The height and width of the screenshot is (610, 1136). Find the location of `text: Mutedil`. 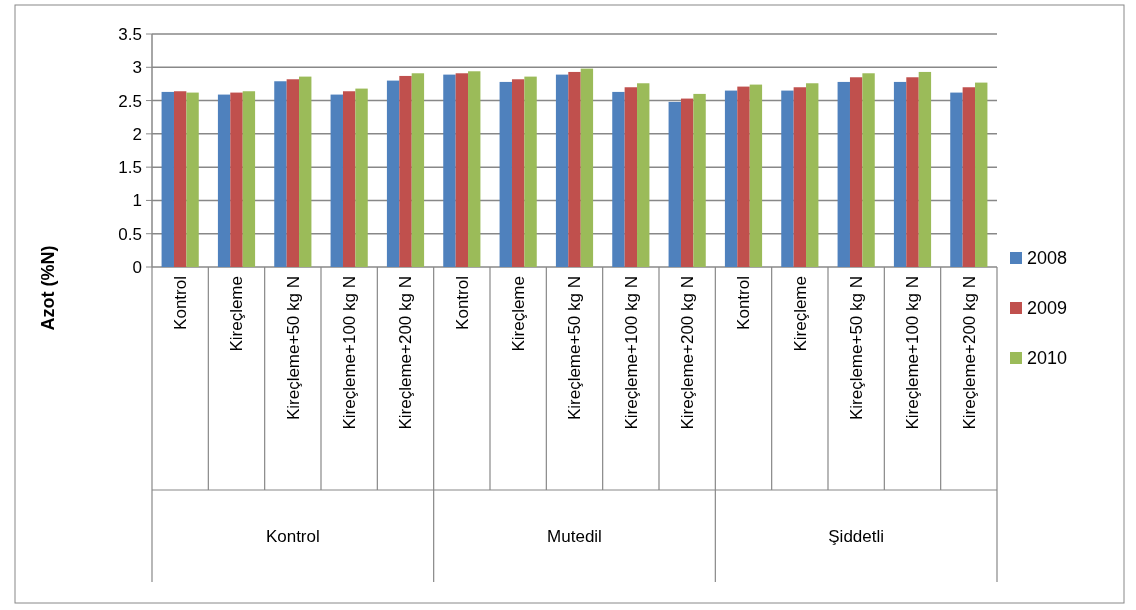

text: Mutedil is located at coordinates (574, 536).